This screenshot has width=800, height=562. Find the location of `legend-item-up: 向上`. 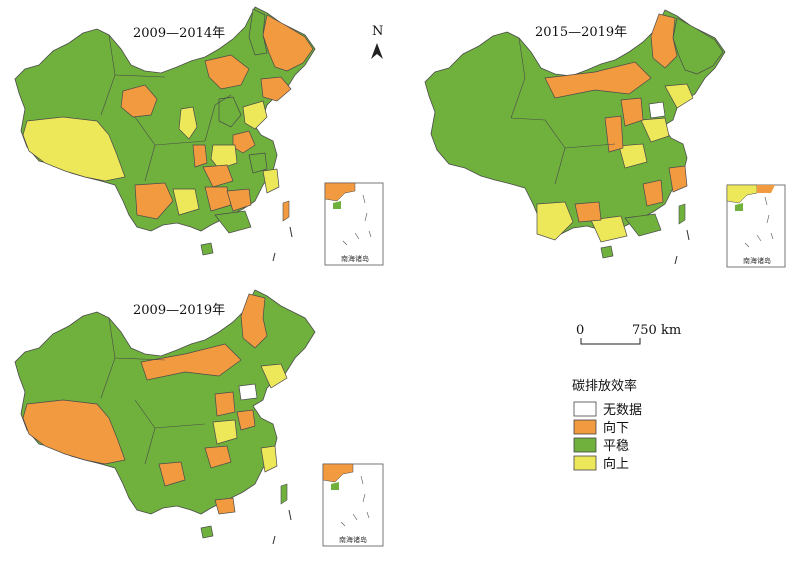

legend-item-up: 向上 is located at coordinates (601, 463).